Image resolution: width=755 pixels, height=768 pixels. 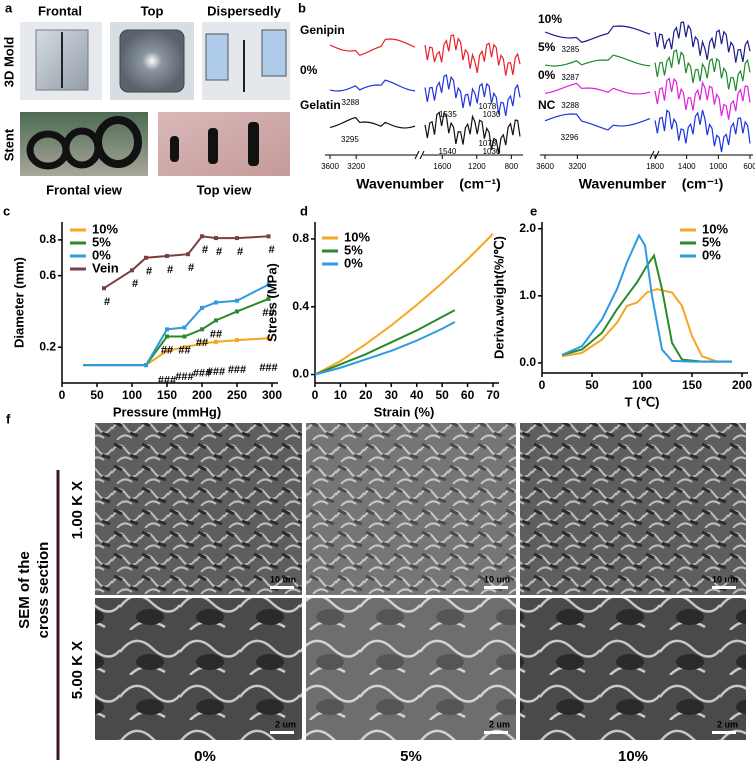 What do you see at coordinates (357, 236) in the screenshot?
I see `legend-label: 10%` at bounding box center [357, 236].